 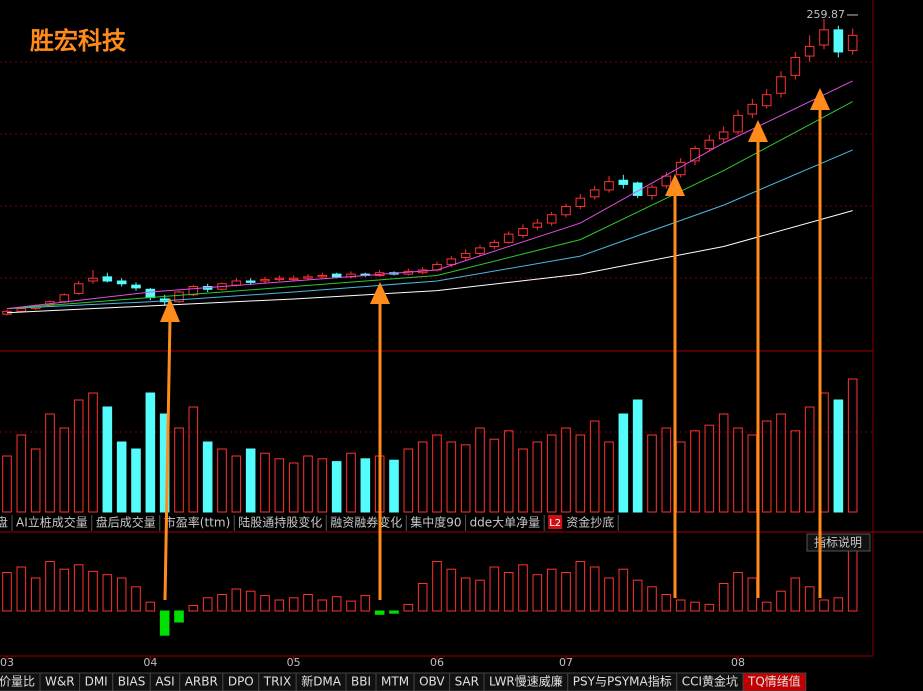 What do you see at coordinates (361, 682) in the screenshot?
I see `bottom-tab: BBI` at bounding box center [361, 682].